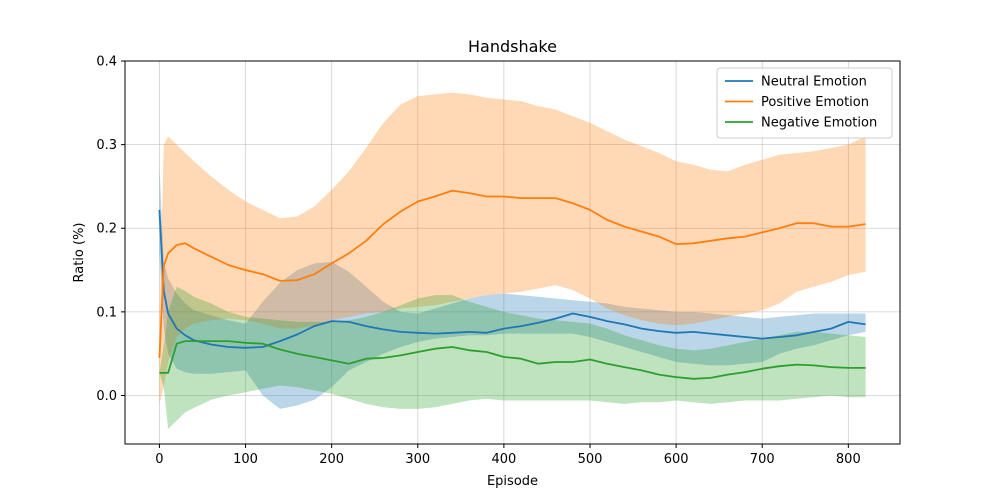  I want to click on y-axis-ticks: 0.0 0.1 0.2 0.3 0.4, so click(110, 229).